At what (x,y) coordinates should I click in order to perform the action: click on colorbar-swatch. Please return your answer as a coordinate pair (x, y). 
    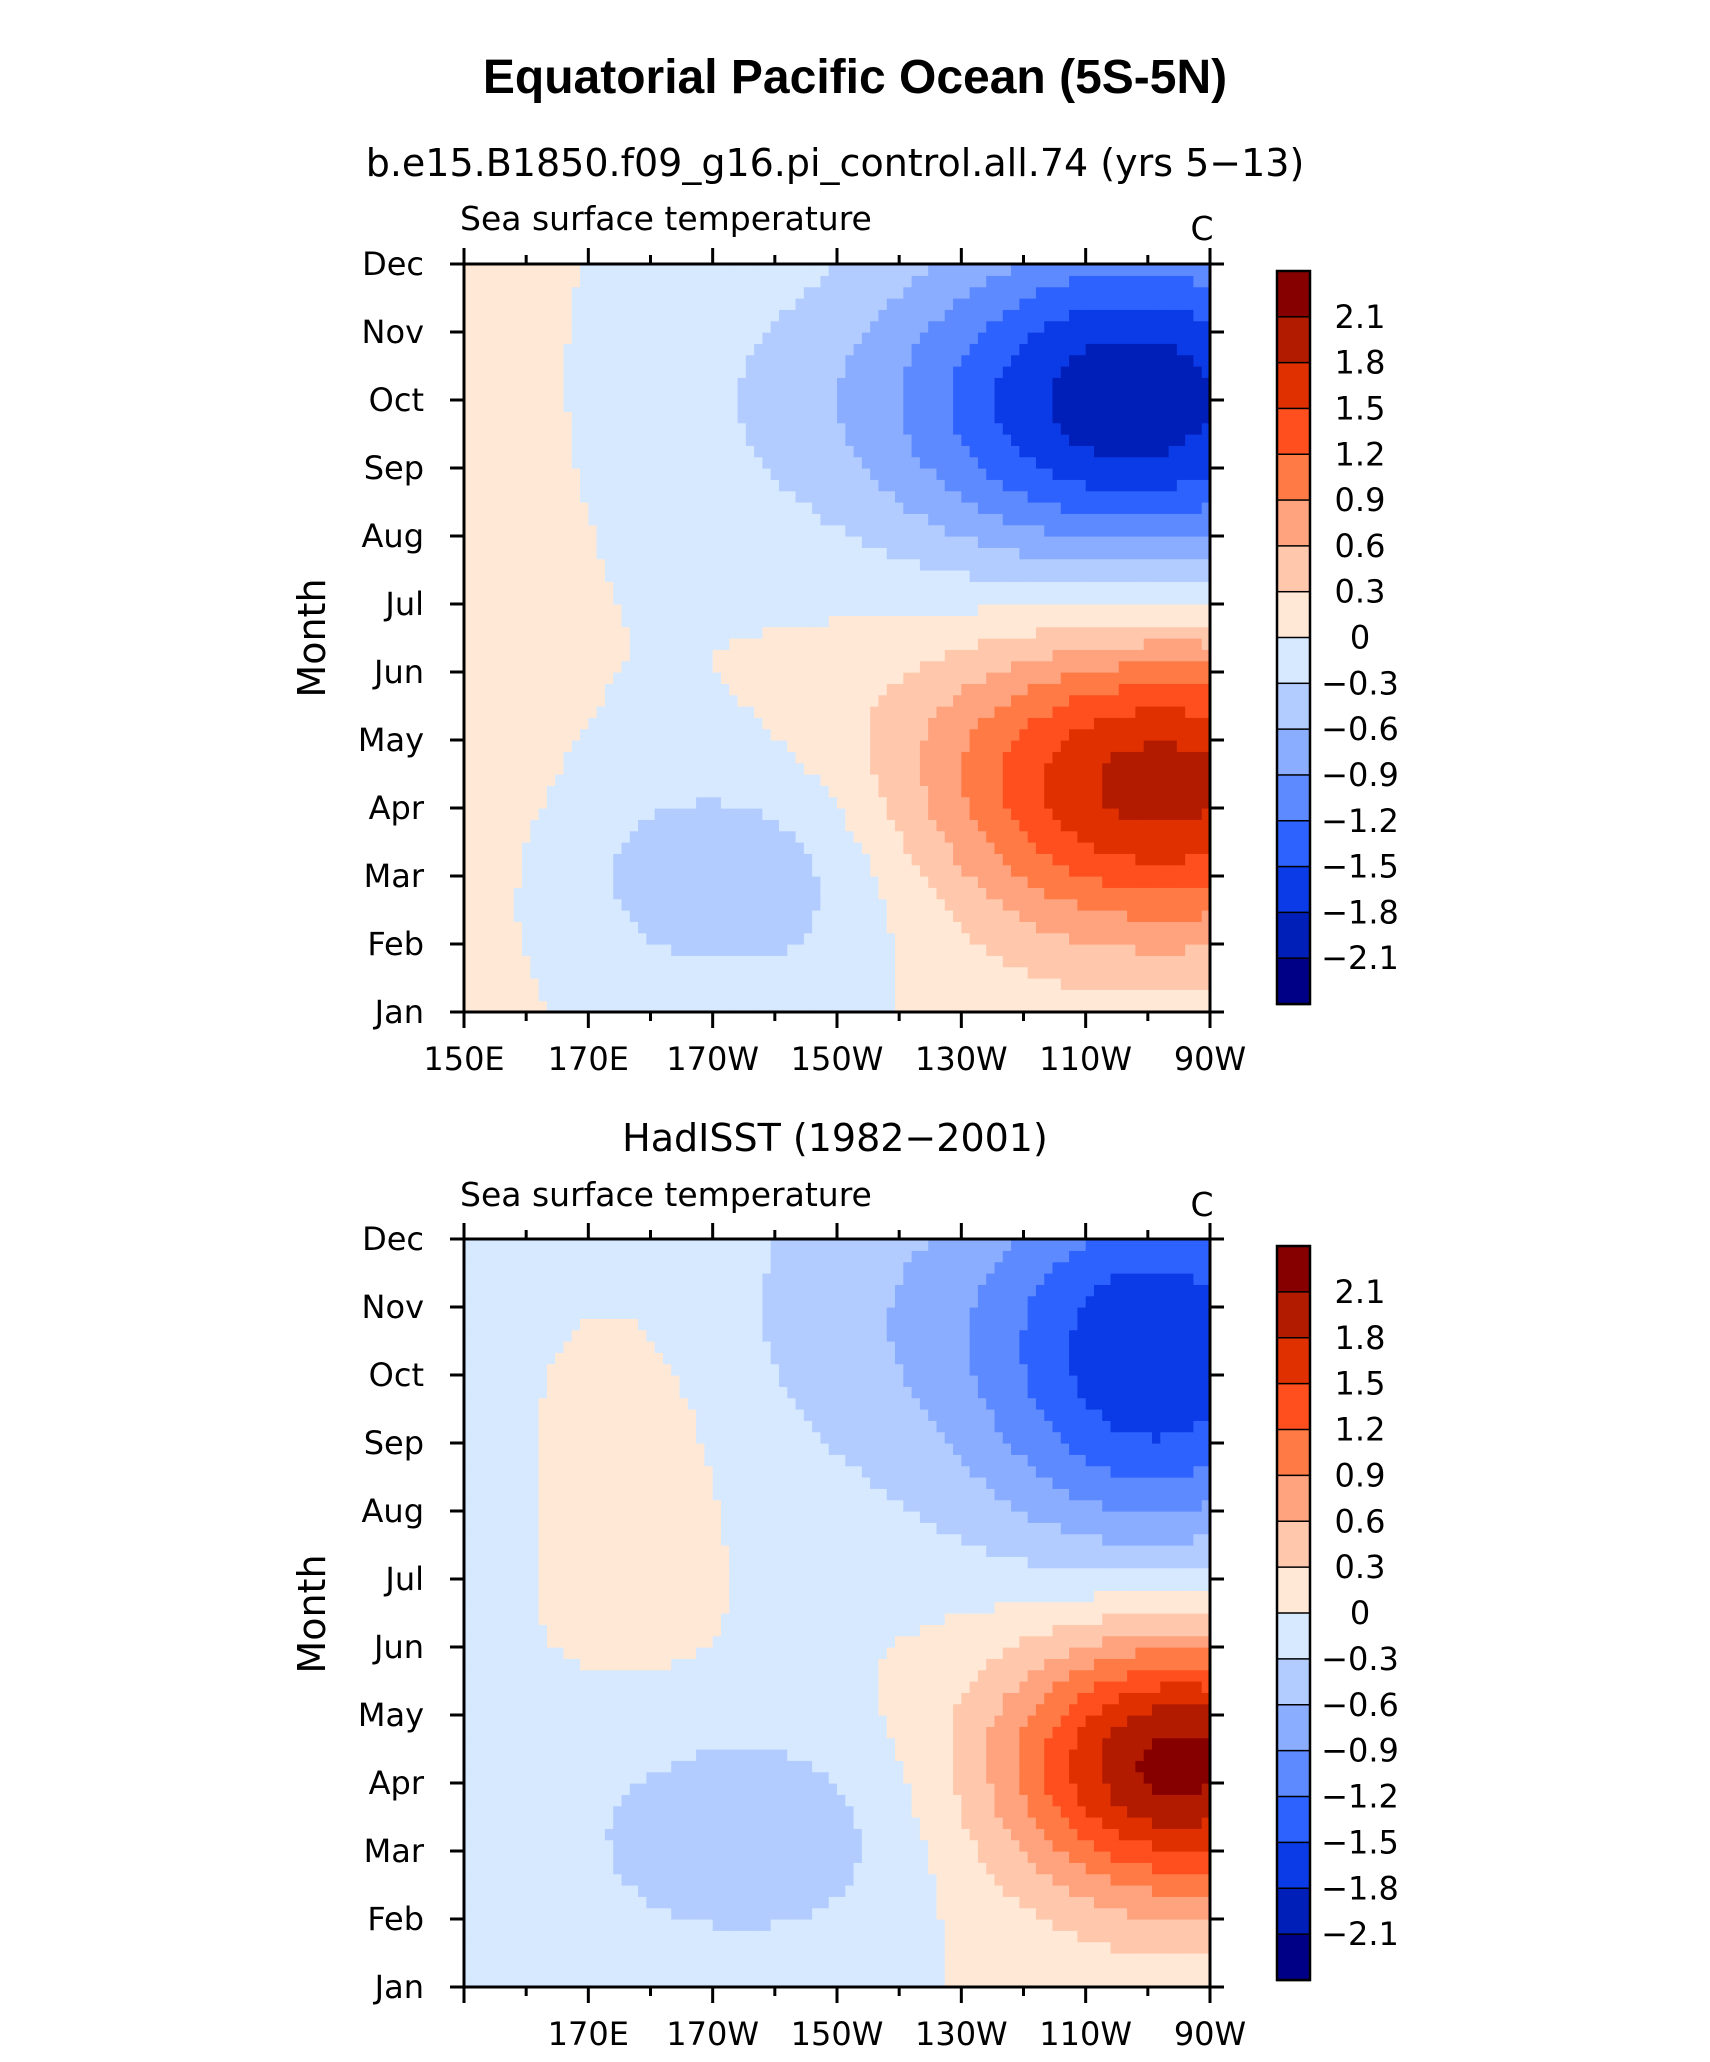
    Looking at the image, I should click on (1293, 706).